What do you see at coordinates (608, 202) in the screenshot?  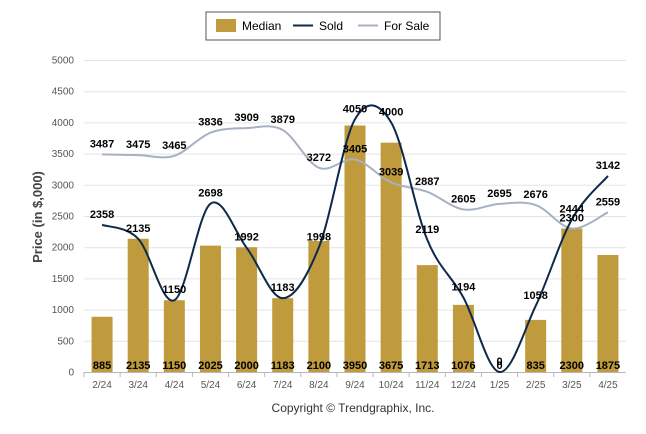 I see `for-sale-data-label: 2559` at bounding box center [608, 202].